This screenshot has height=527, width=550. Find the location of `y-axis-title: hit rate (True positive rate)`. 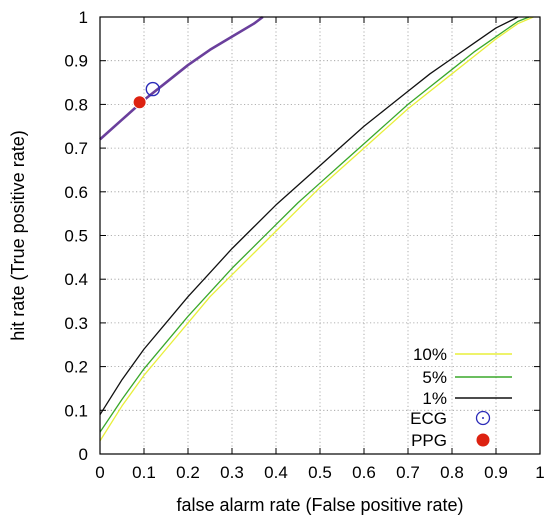

y-axis-title: hit rate (True positive rate) is located at coordinates (18, 235).